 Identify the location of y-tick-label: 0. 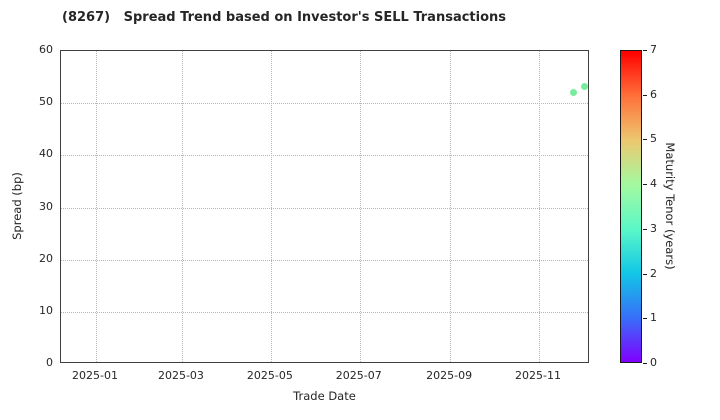
(49, 362).